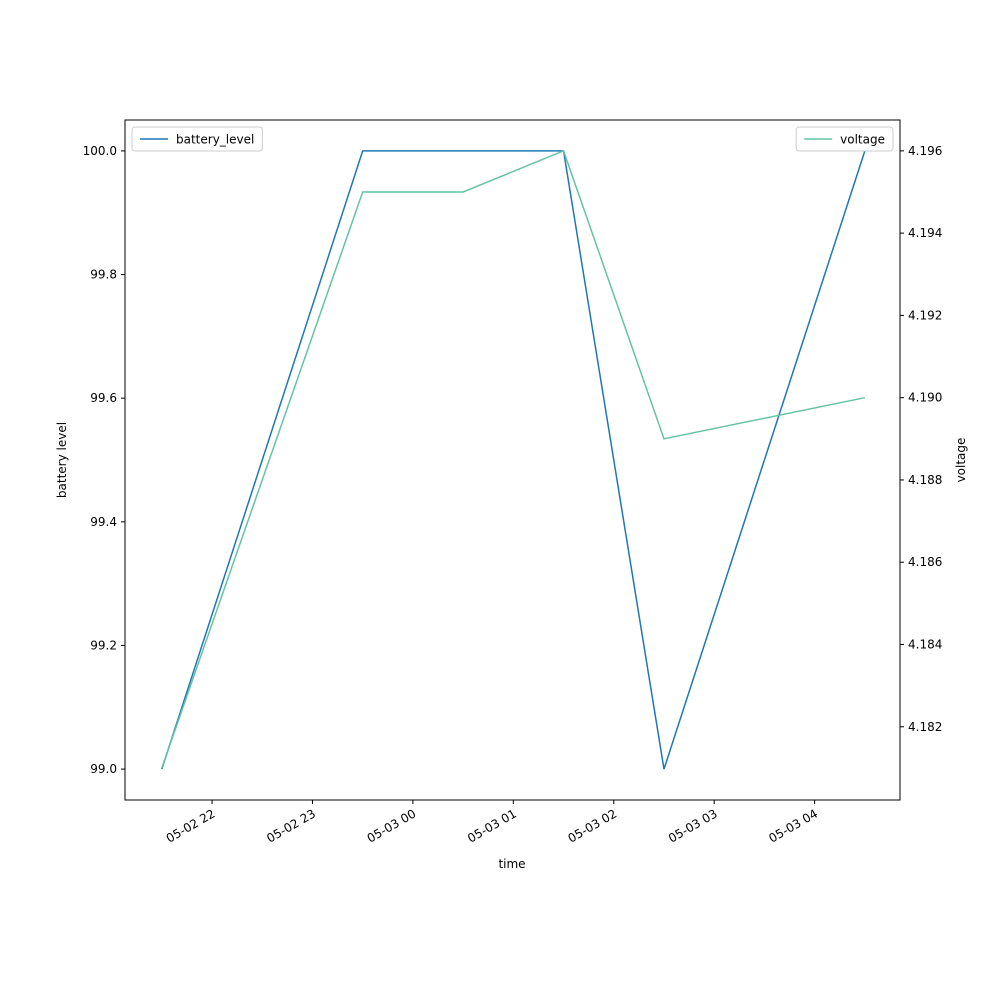  I want to click on x-axis-label: time, so click(511, 864).